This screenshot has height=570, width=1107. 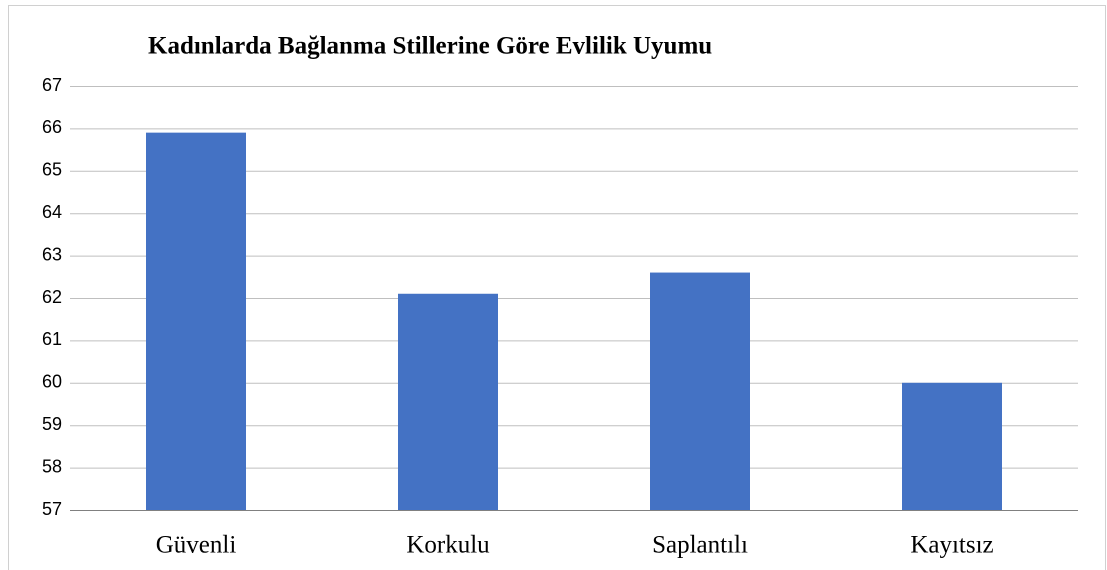 What do you see at coordinates (52, 85) in the screenshot?
I see `y-tick-label: 67` at bounding box center [52, 85].